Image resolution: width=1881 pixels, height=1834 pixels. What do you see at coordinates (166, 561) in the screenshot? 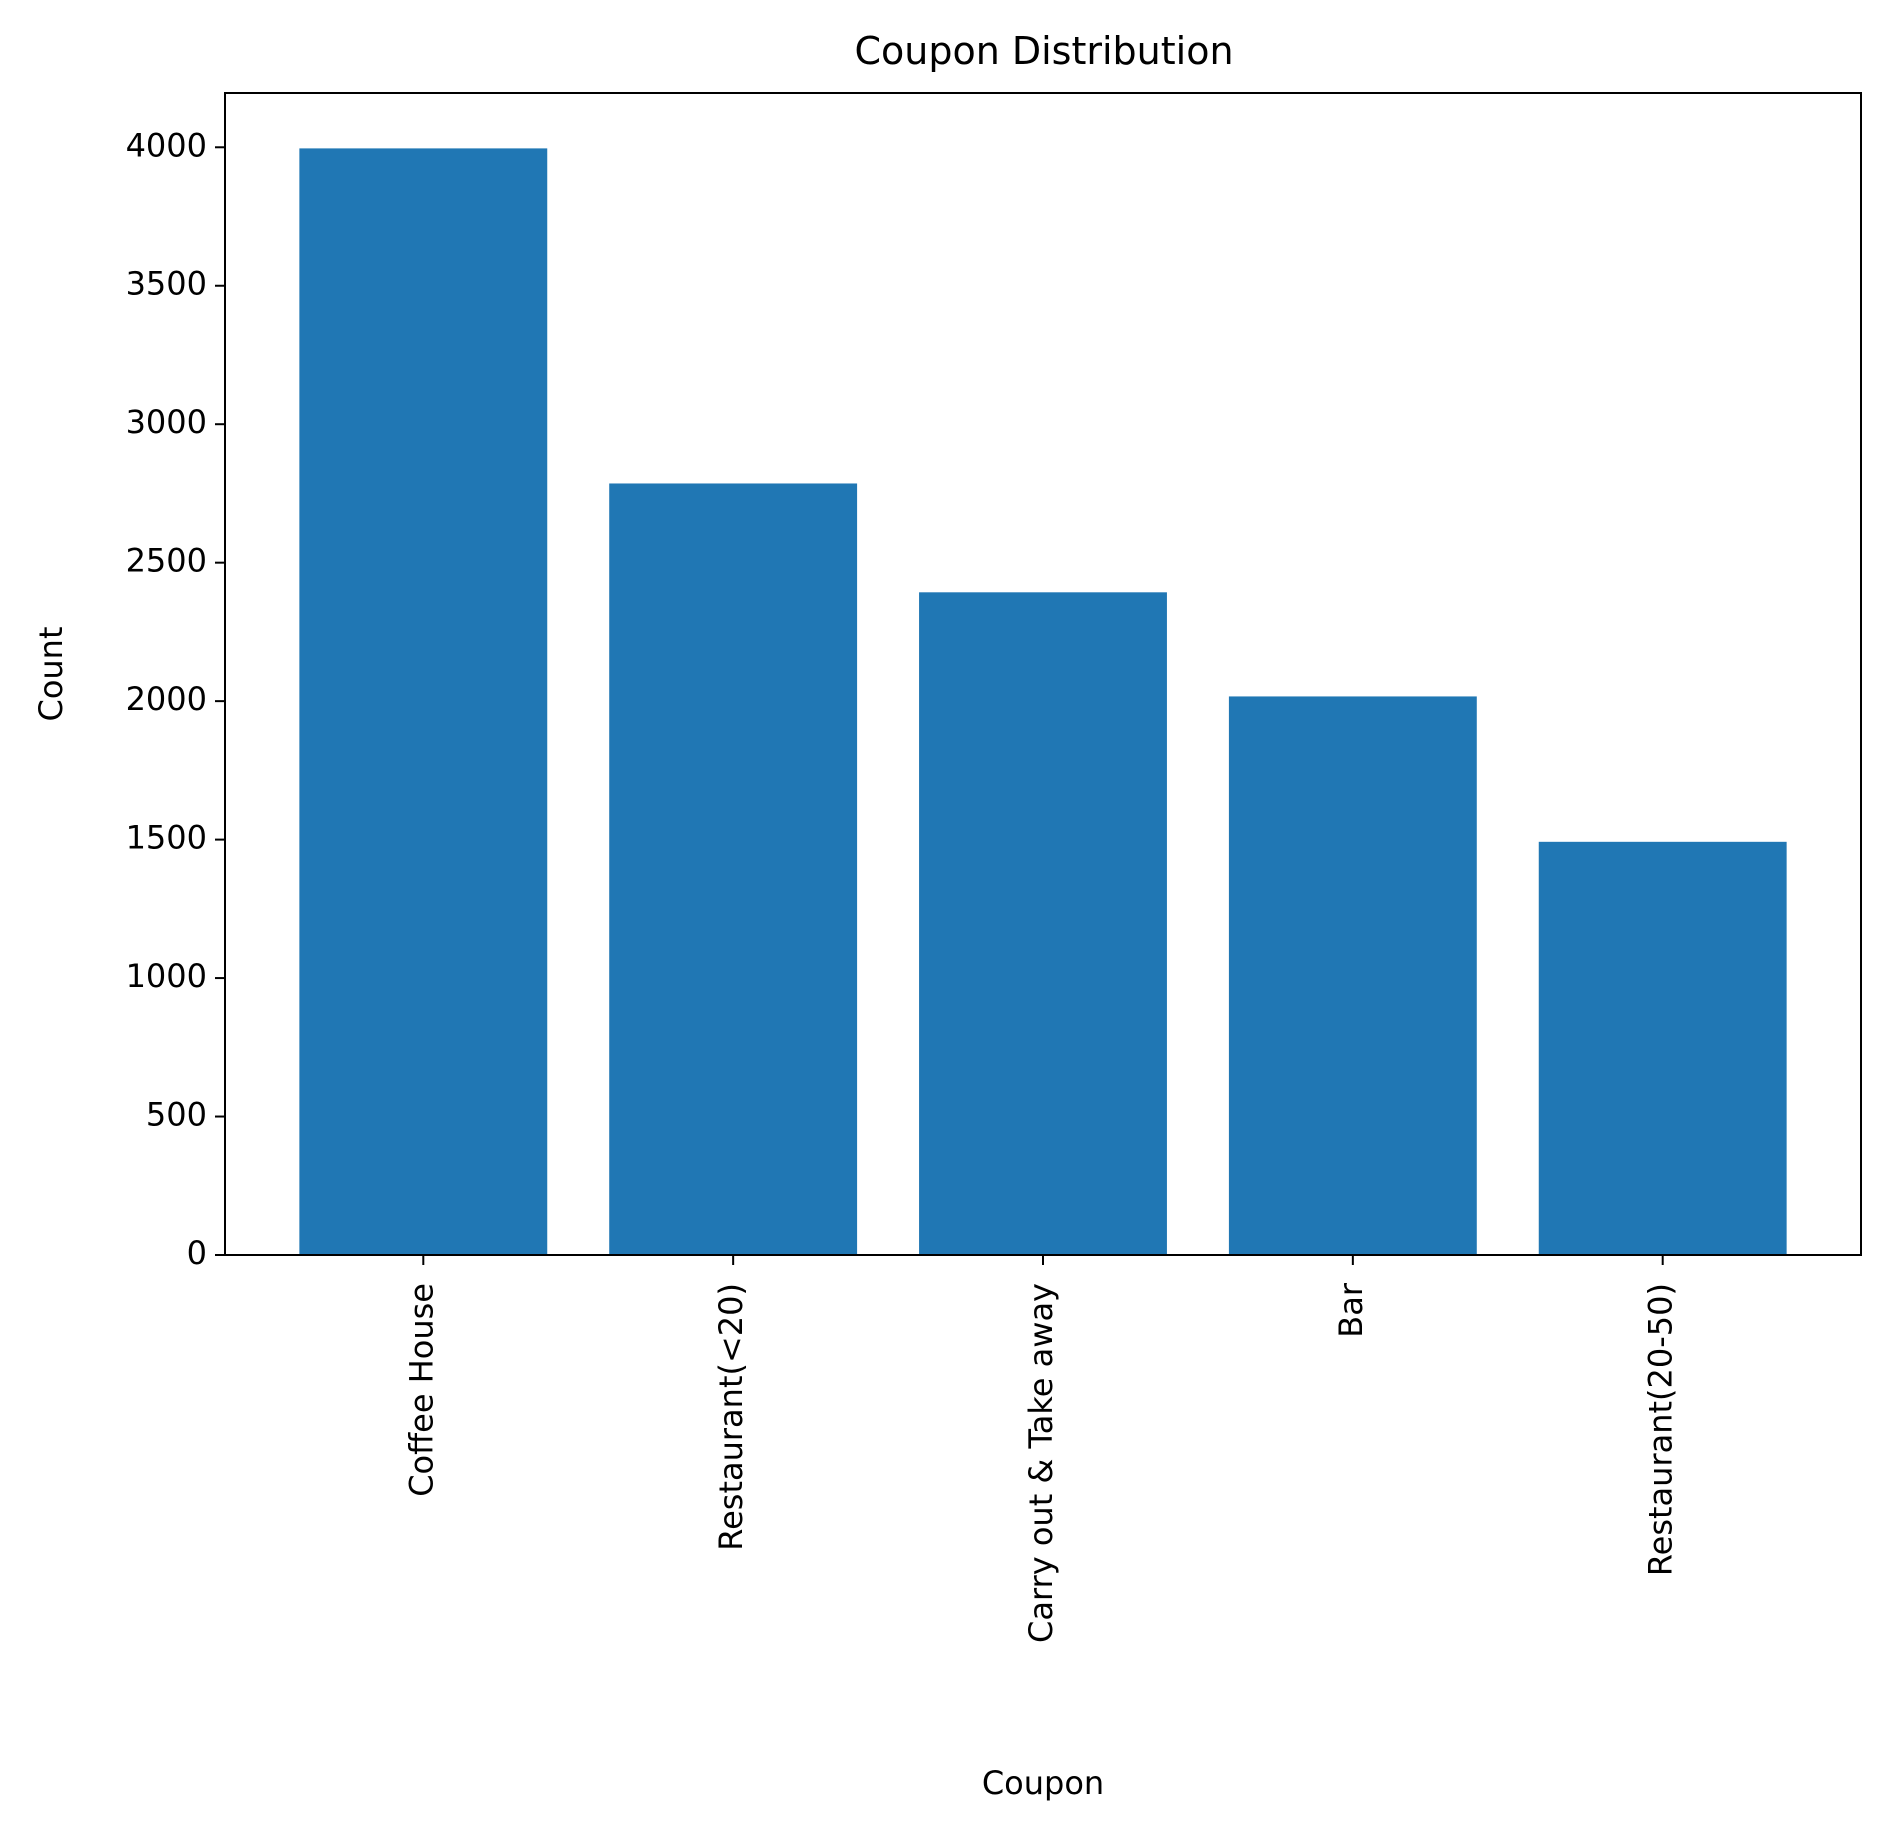
I see `y-tick-label-5: 2500` at bounding box center [166, 561].